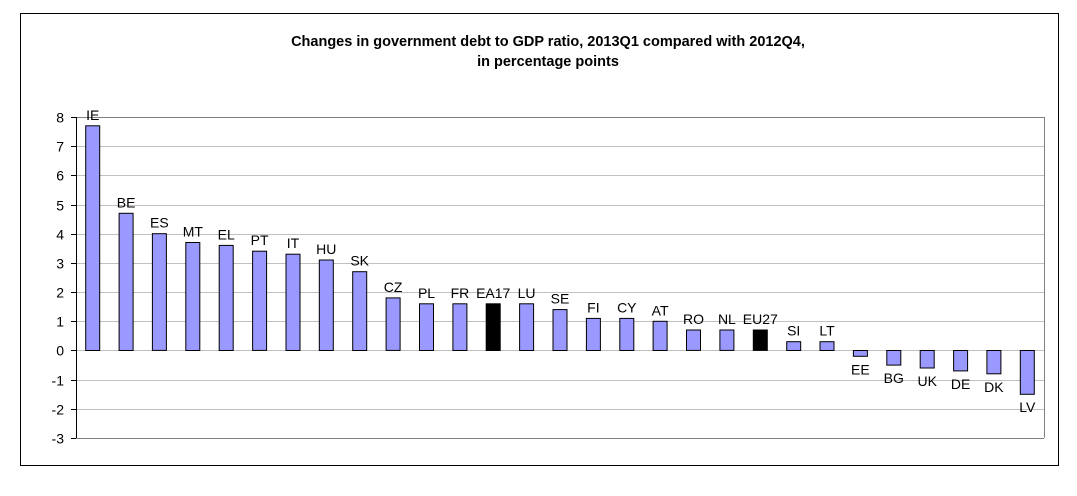 Image resolution: width=1077 pixels, height=496 pixels. What do you see at coordinates (64, 278) in the screenshot?
I see `y-axis: 8 7 6 5 4 3 2 1 0 -1 -2 -3` at bounding box center [64, 278].